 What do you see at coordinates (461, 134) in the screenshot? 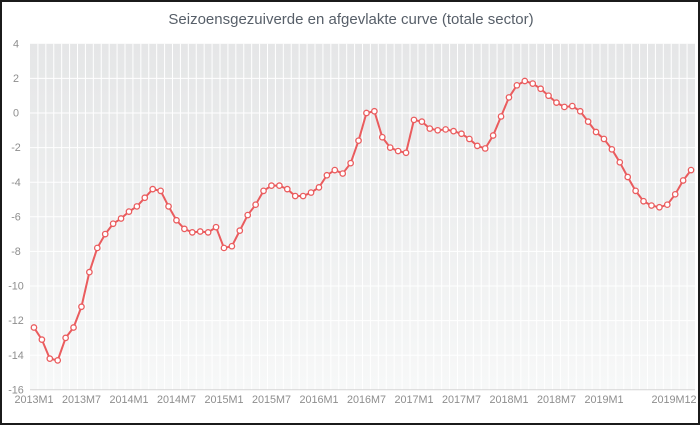
I see `data-point-2017M7` at bounding box center [461, 134].